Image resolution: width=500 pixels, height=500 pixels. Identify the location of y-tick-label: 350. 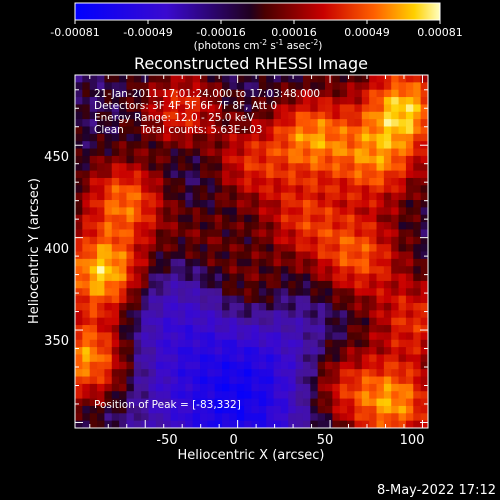
(56, 341).